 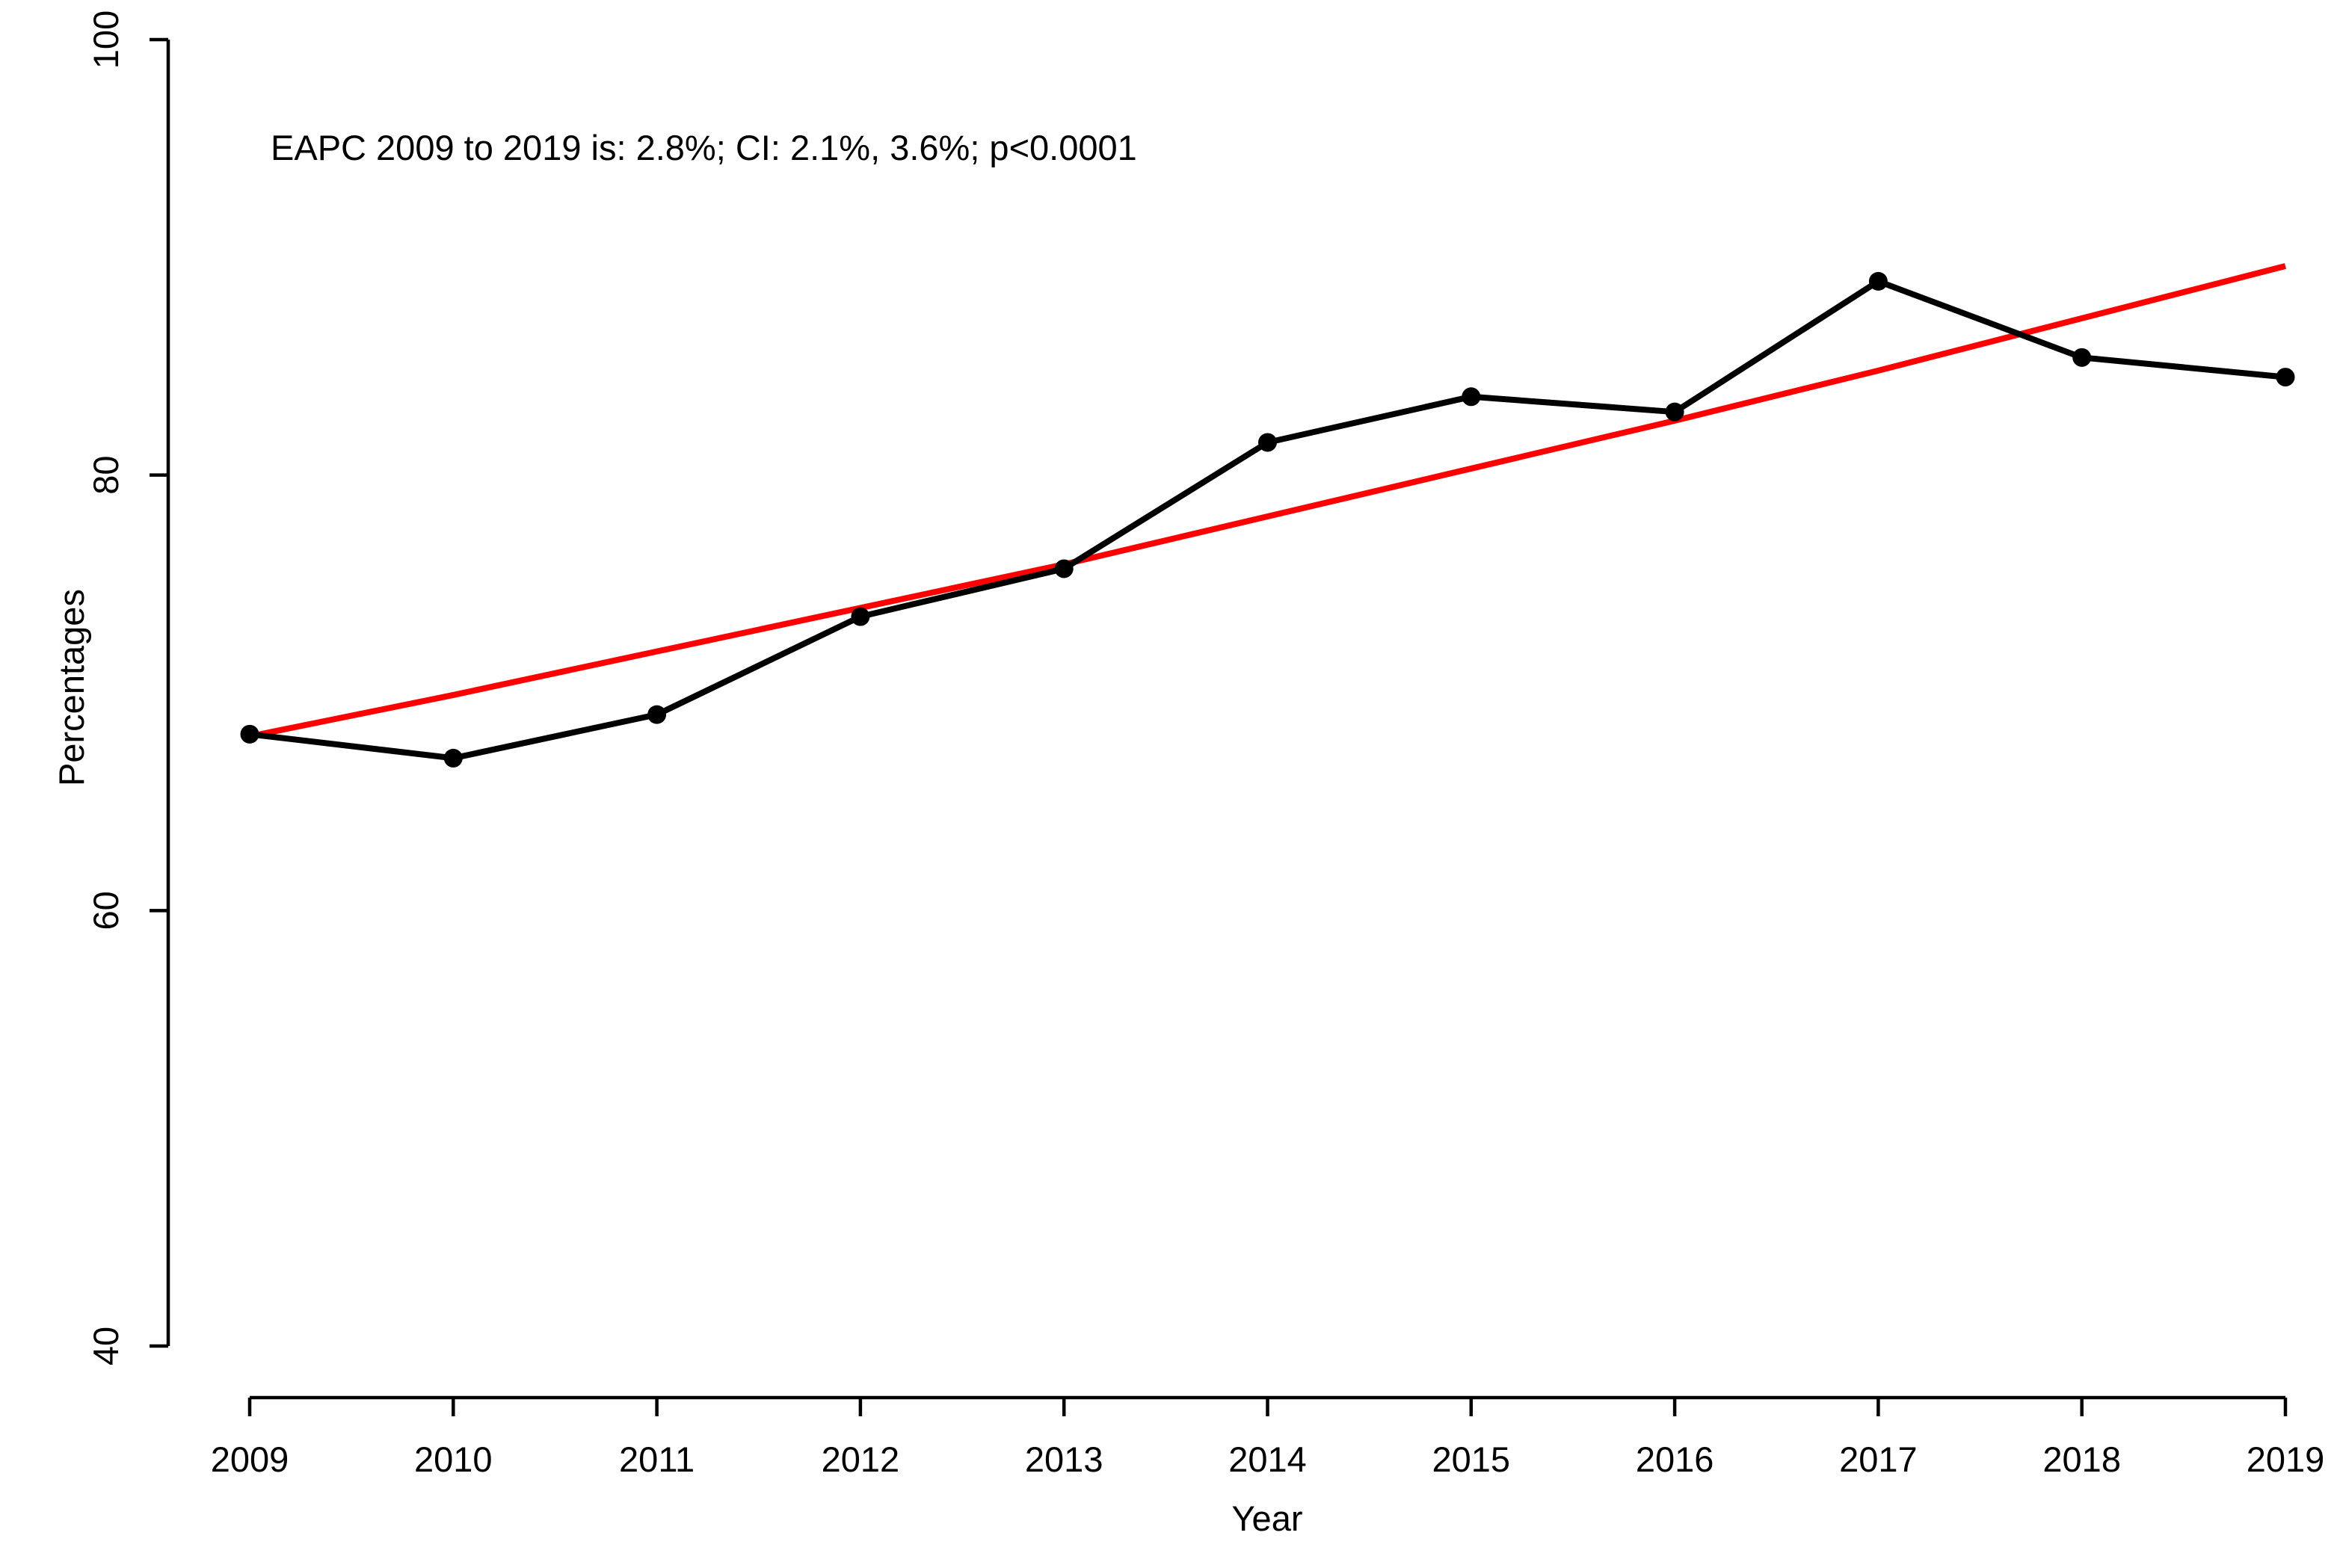 I want to click on x-tick-label: 2012, so click(x=861, y=1459).